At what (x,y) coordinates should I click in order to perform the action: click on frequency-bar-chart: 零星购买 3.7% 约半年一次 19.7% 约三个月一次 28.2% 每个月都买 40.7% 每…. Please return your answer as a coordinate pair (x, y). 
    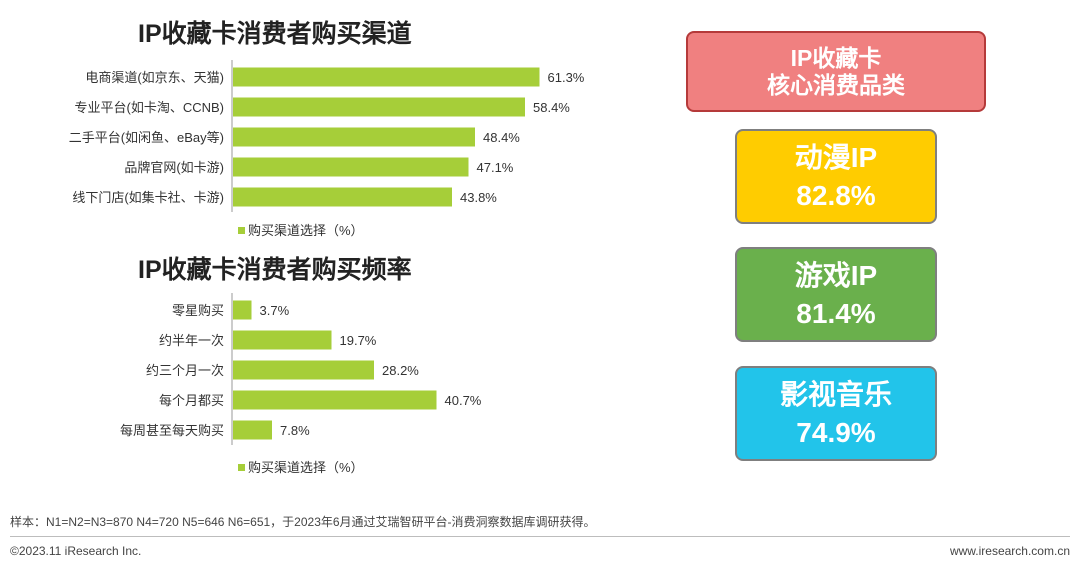
    Looking at the image, I should click on (301, 369).